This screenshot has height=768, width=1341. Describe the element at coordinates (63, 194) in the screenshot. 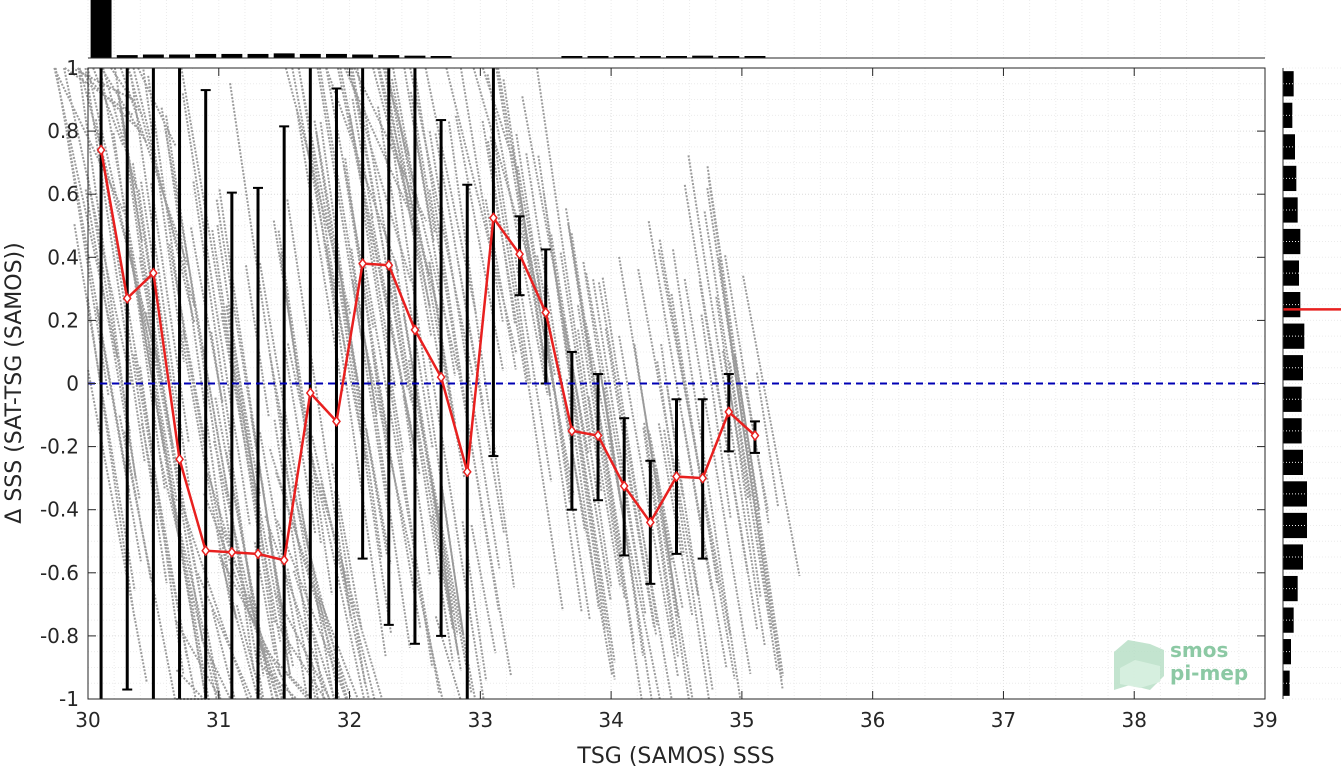

I see `y-tick-label: 0.6` at that location.